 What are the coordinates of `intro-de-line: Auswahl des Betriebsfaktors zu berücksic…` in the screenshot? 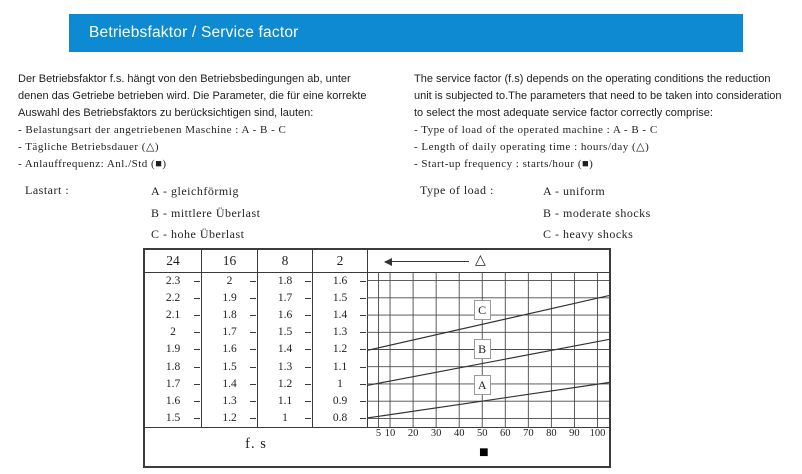 It's located at (166, 113).